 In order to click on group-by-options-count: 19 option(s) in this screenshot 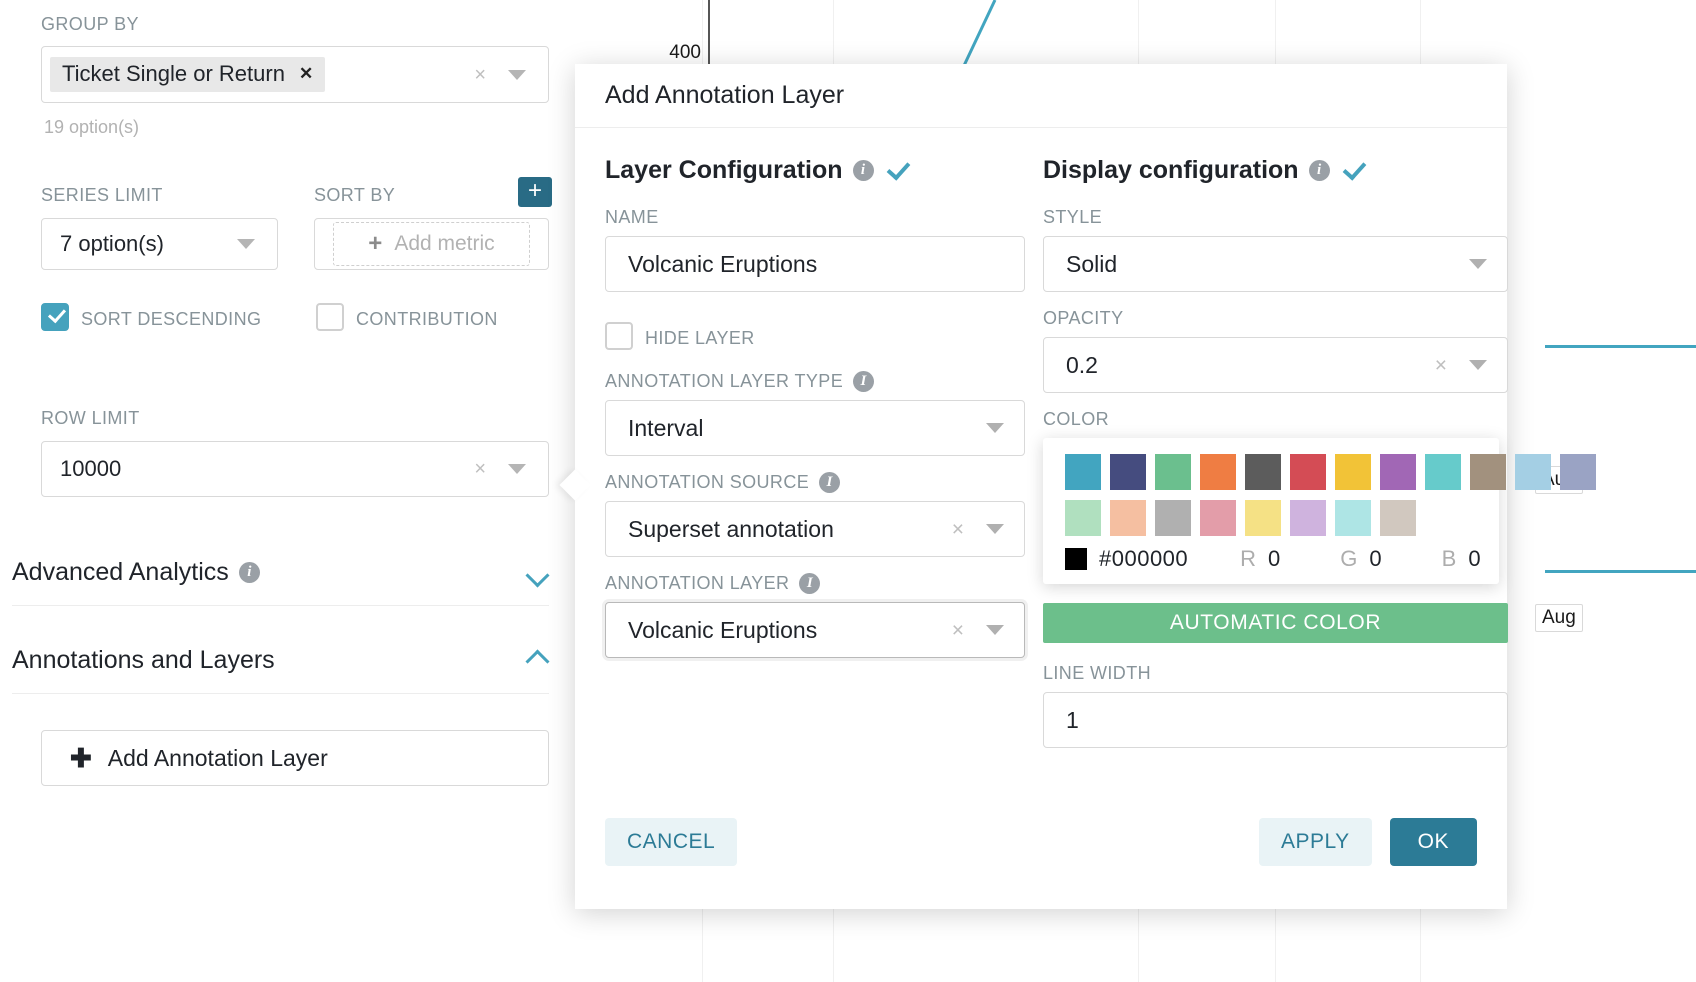, I will do `click(92, 127)`.